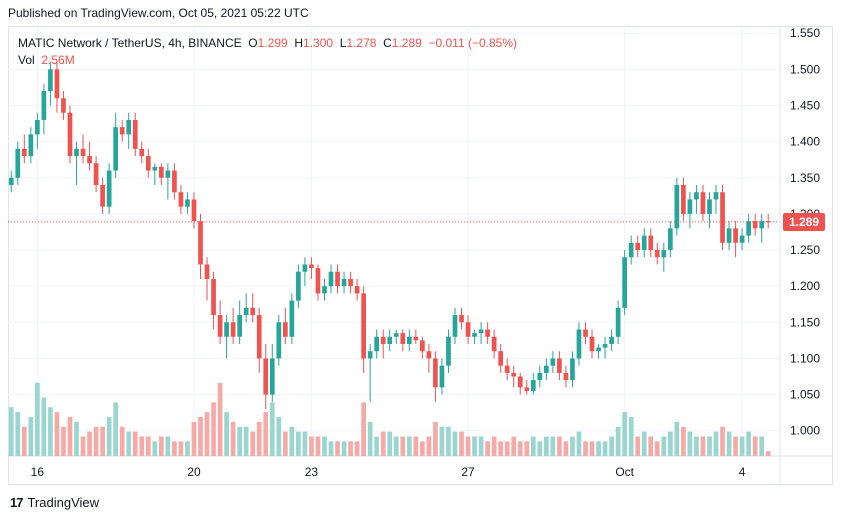 The height and width of the screenshot is (521, 841). What do you see at coordinates (38, 472) in the screenshot?
I see `x-tick-label: 16` at bounding box center [38, 472].